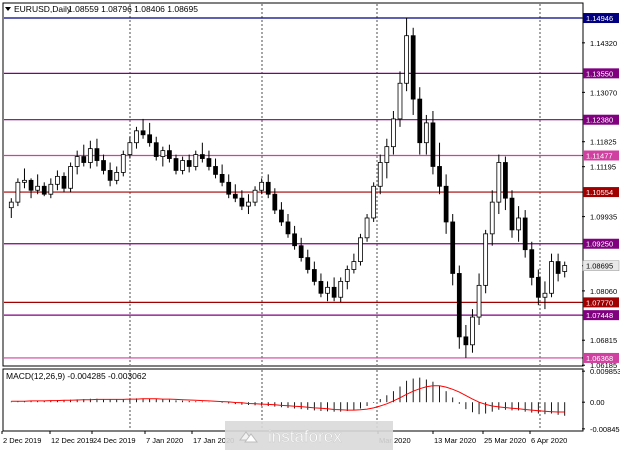  I want to click on price-tick-label: 1.14320, so click(603, 43).